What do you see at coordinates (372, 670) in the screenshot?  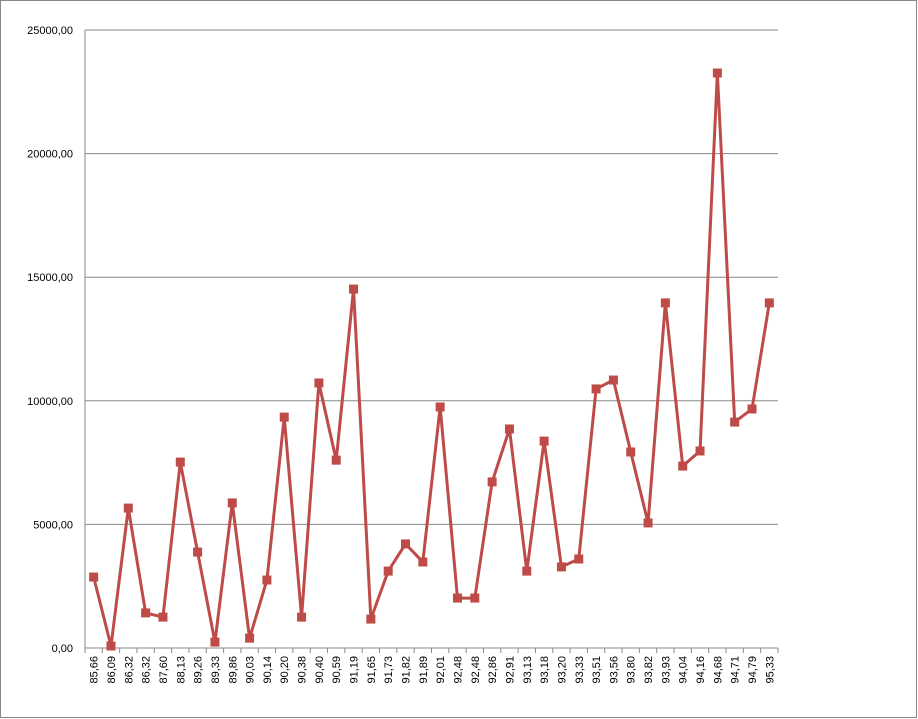 I see `x-tick-label: 91,65` at bounding box center [372, 670].